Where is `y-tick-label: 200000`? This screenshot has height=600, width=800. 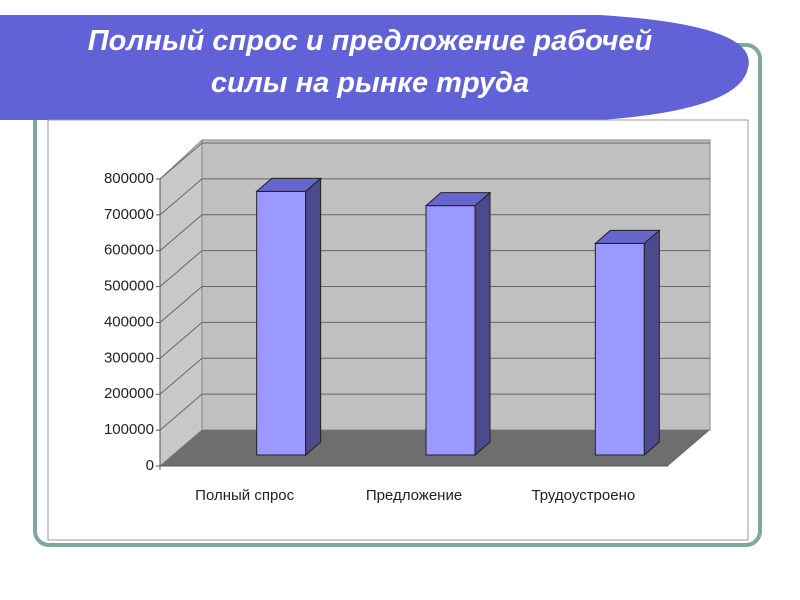
y-tick-label: 200000 is located at coordinates (129, 393).